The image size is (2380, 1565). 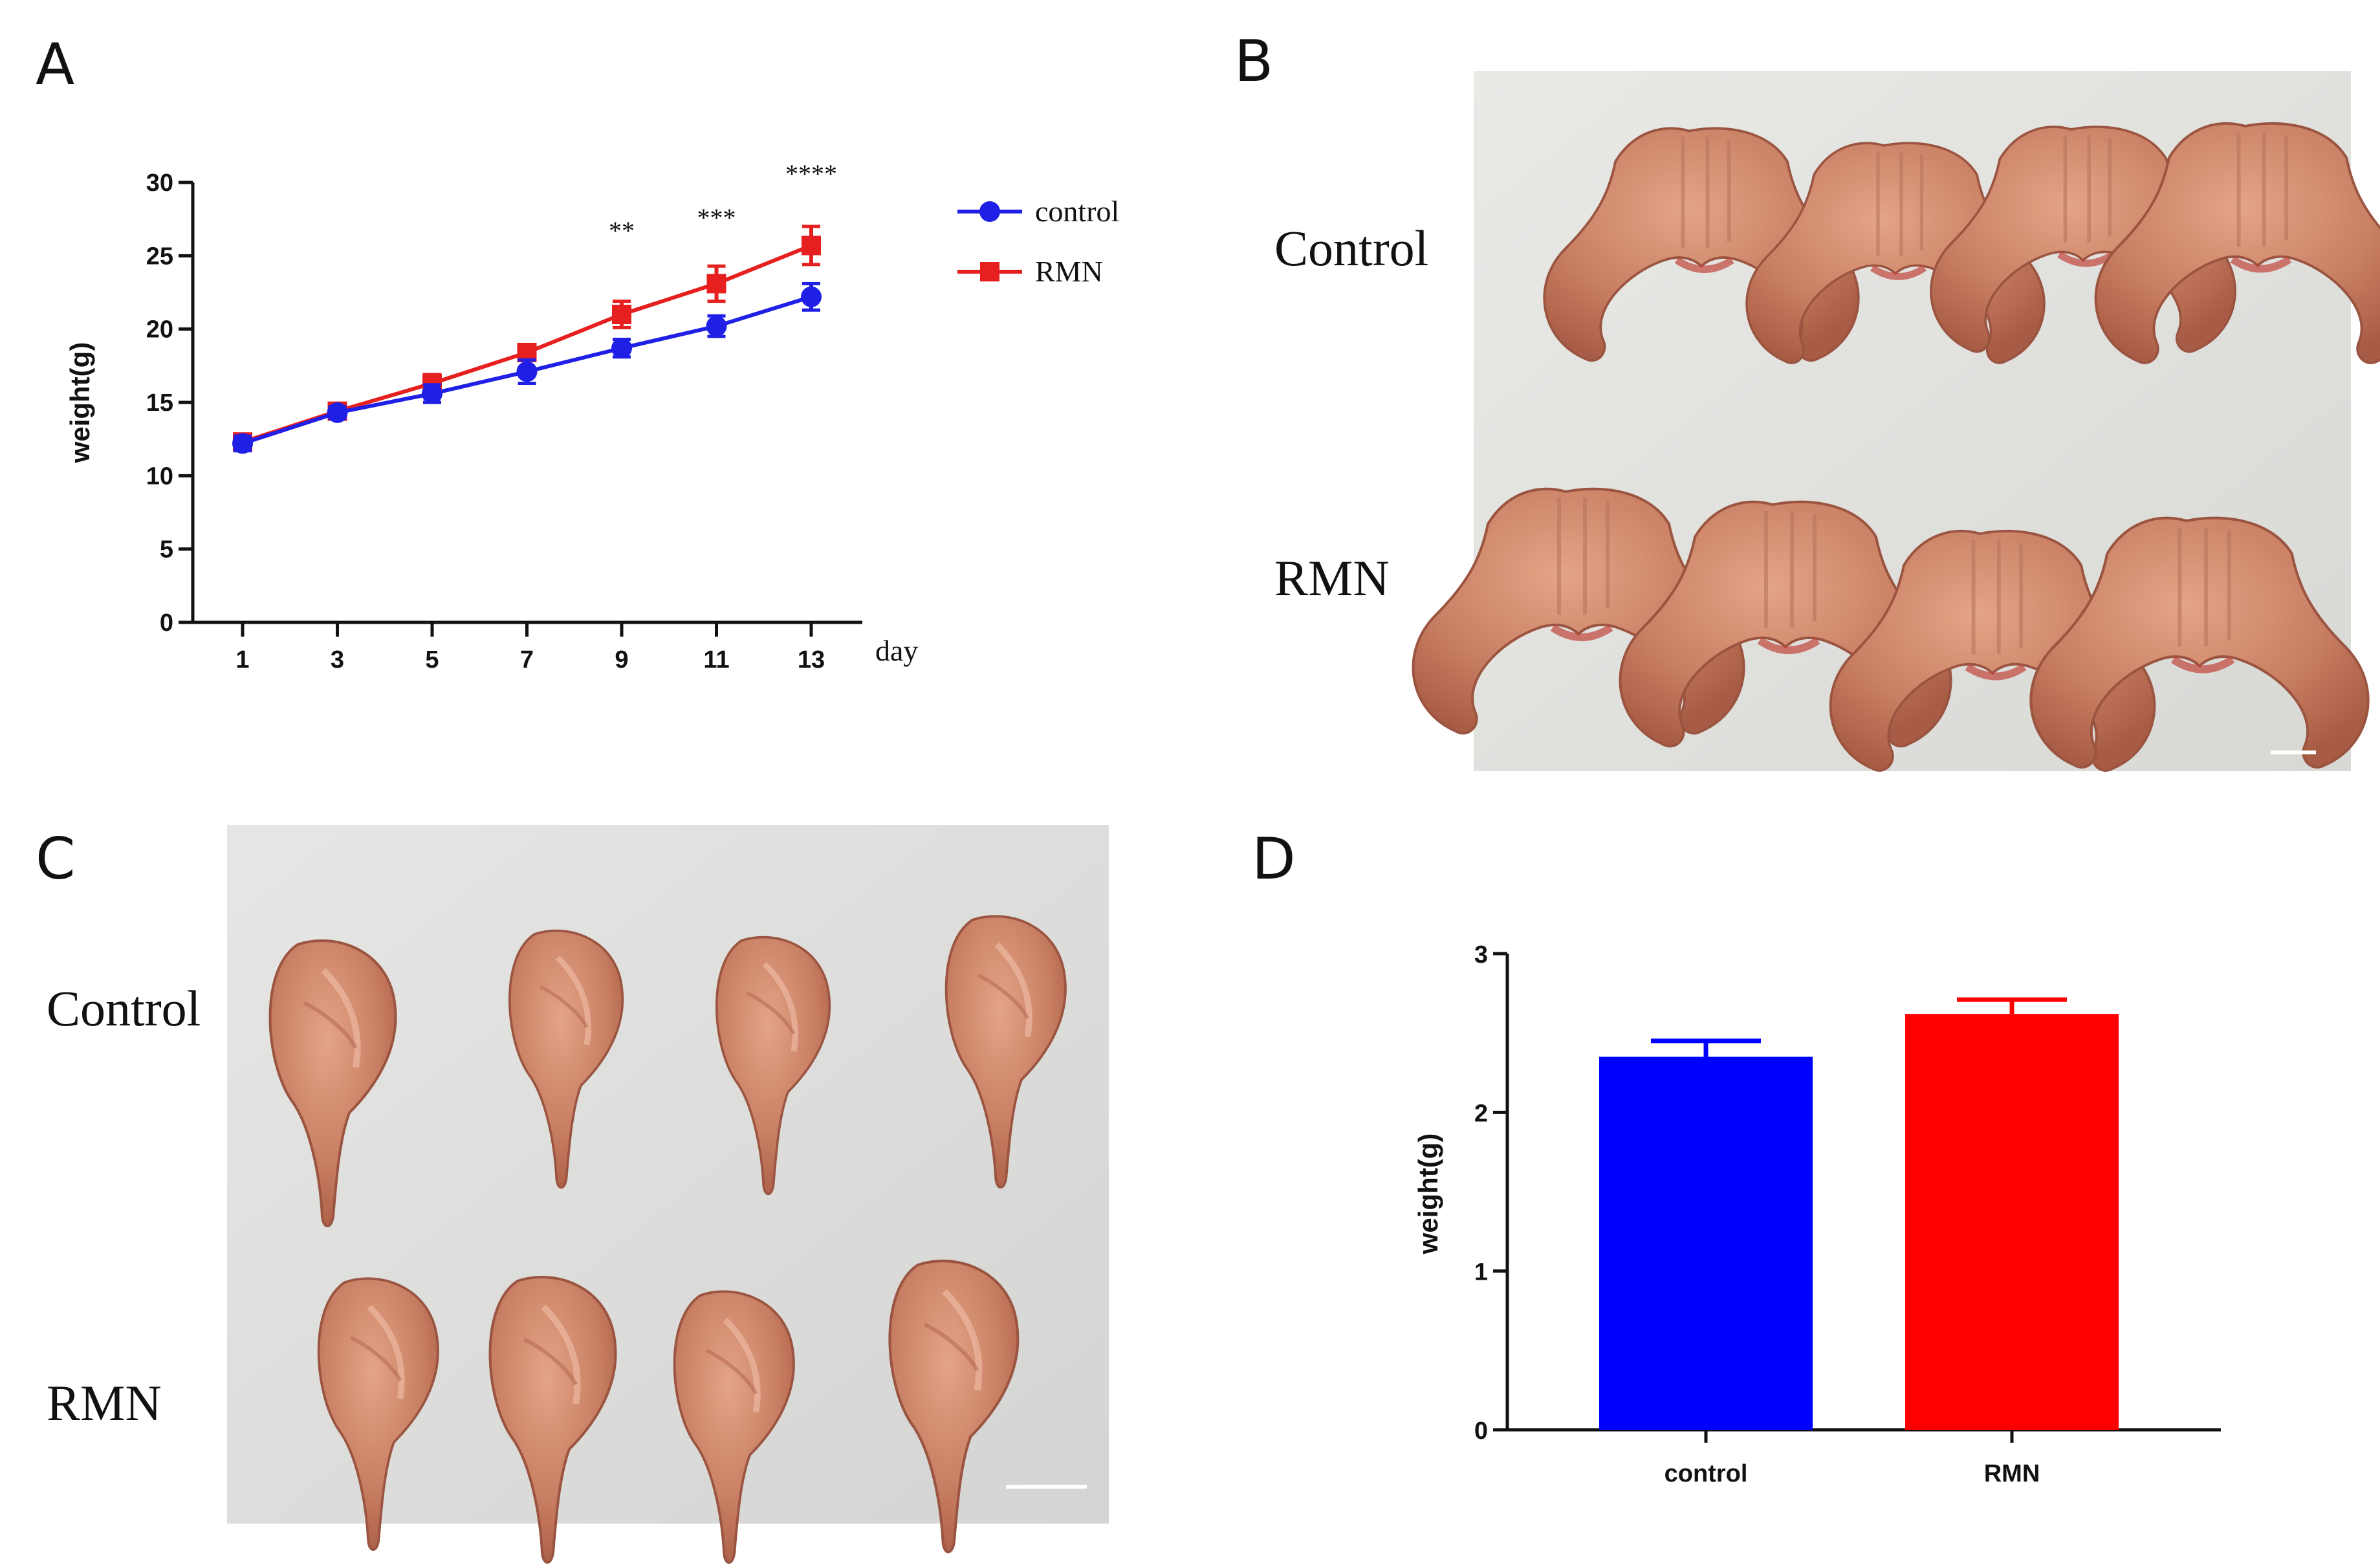 I want to click on panel-letter-a: A, so click(x=55, y=64).